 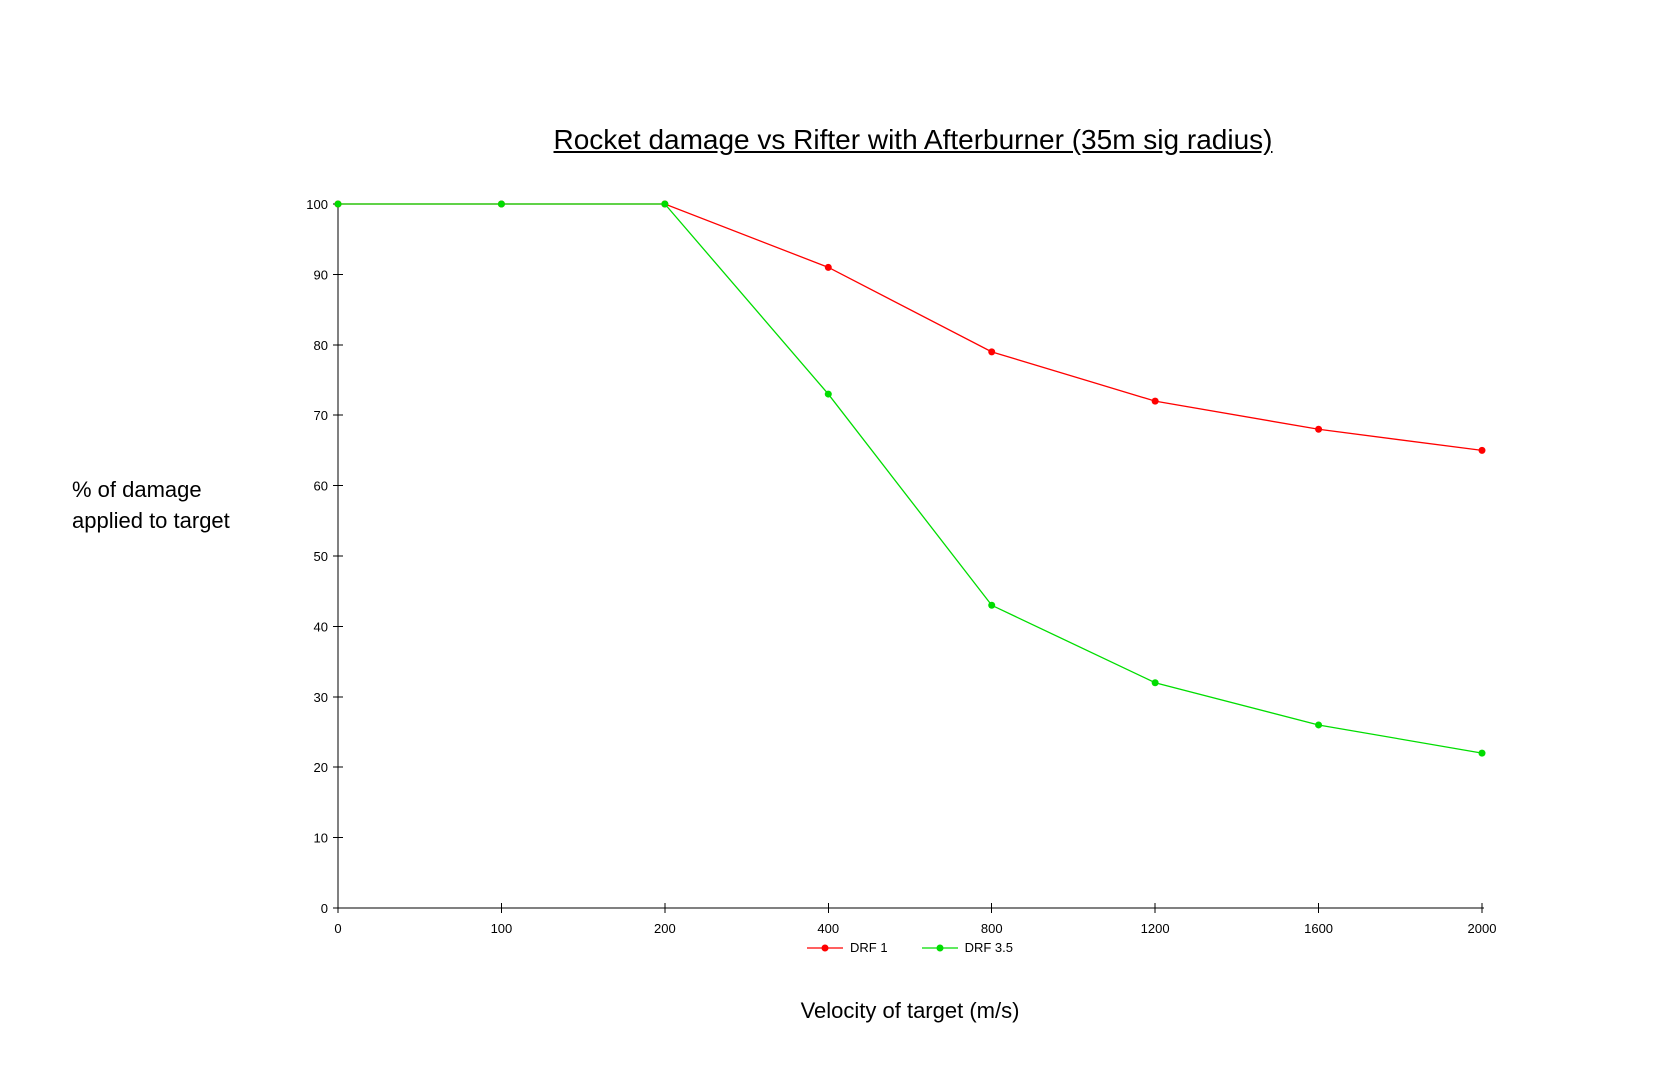 What do you see at coordinates (324, 908) in the screenshot?
I see `y-tick-label: 0` at bounding box center [324, 908].